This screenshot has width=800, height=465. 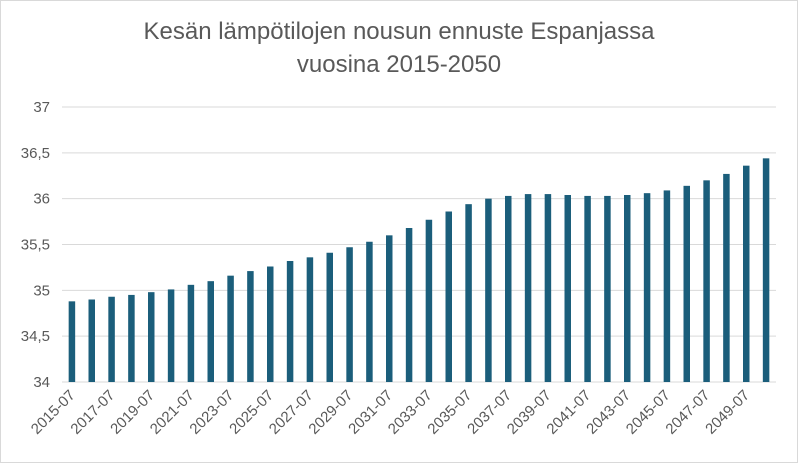 What do you see at coordinates (41, 107) in the screenshot?
I see `y-tick-label: 37` at bounding box center [41, 107].